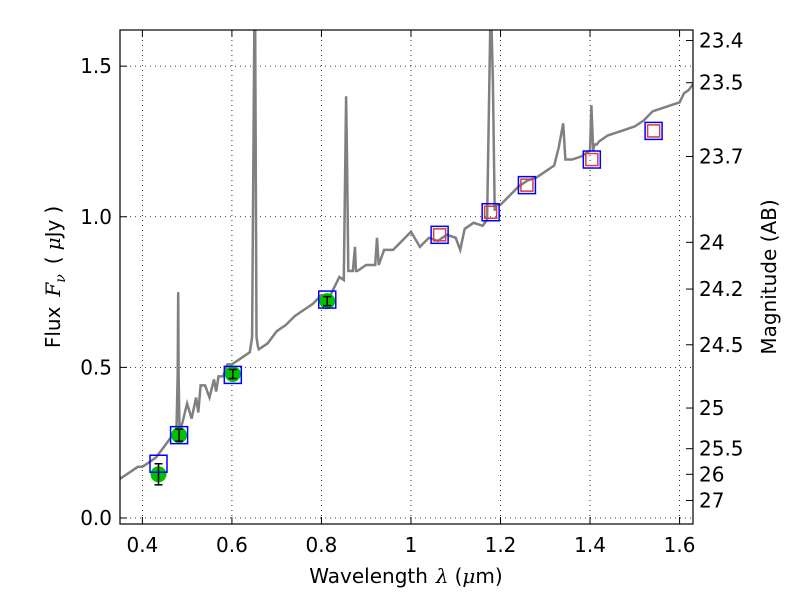  What do you see at coordinates (711, 474) in the screenshot?
I see `y2-tick-label: 26` at bounding box center [711, 474].